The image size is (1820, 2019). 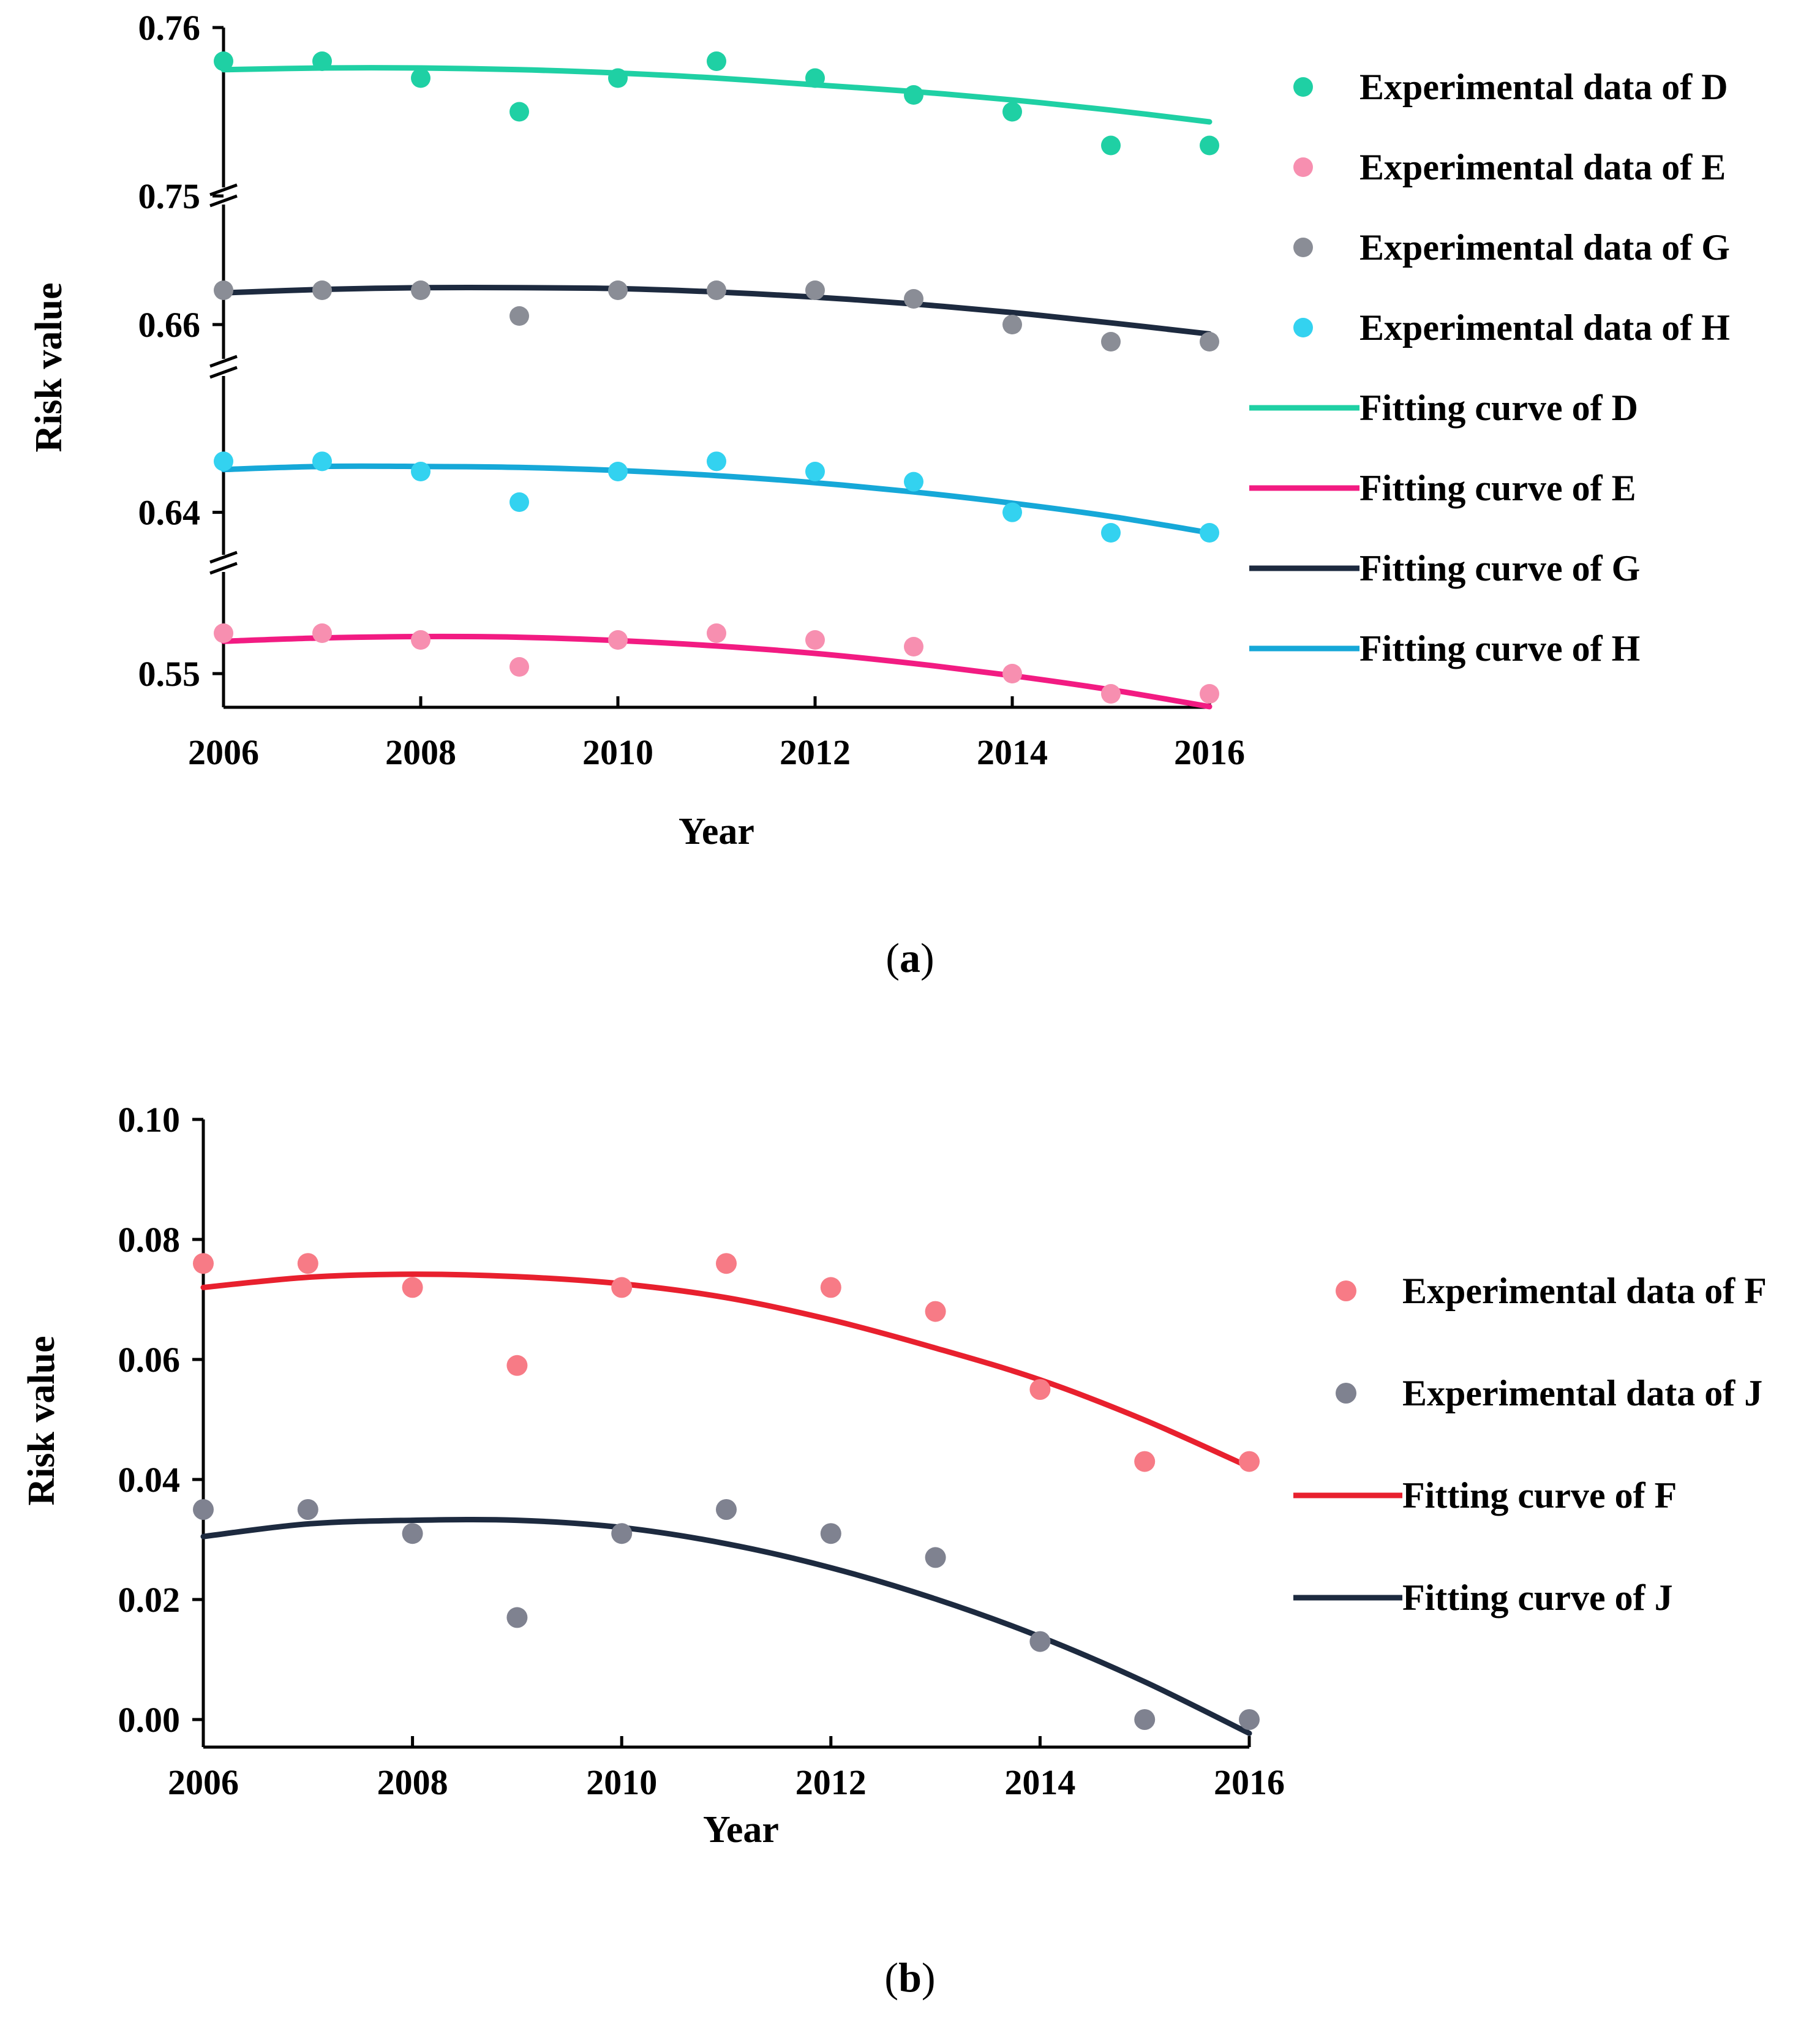 I want to click on x-tick-label: 2012, so click(x=831, y=1782).